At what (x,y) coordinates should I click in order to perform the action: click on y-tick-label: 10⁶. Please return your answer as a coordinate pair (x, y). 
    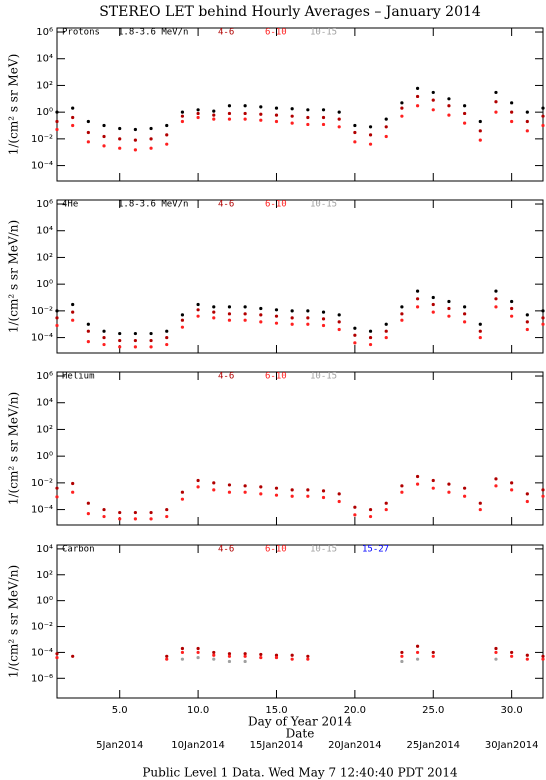
    Looking at the image, I should click on (44, 204).